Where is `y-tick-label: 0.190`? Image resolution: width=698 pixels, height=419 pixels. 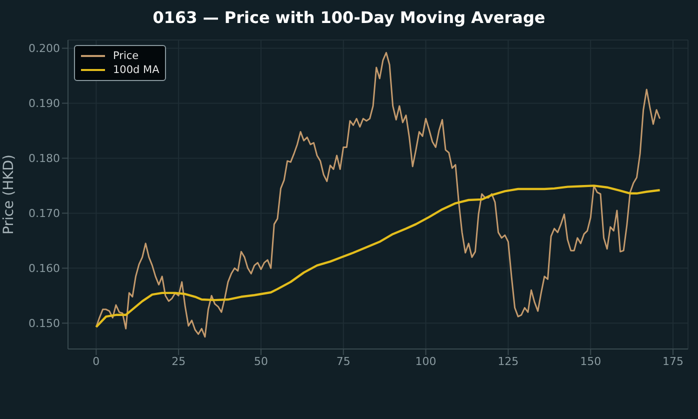
y-tick-label: 0.190 is located at coordinates (44, 103).